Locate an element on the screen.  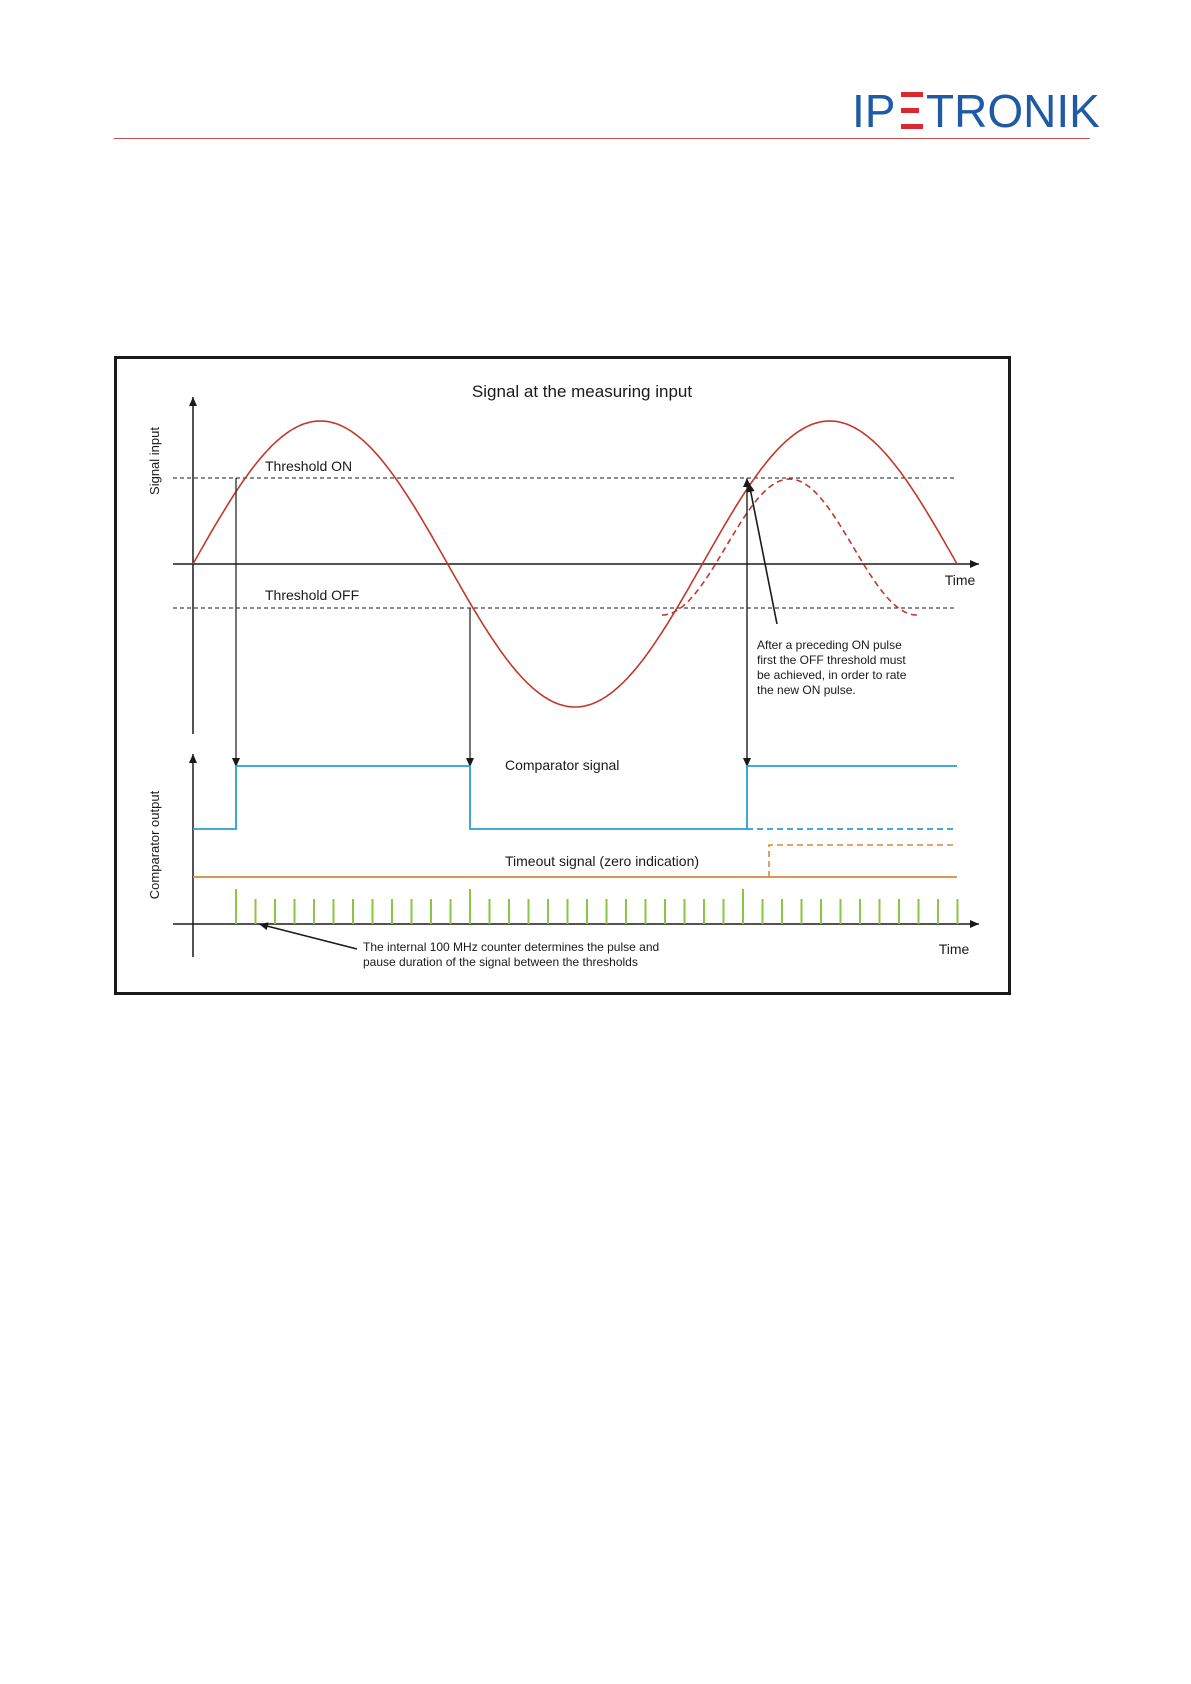
bottom-x-label: Time is located at coordinates (954, 949).